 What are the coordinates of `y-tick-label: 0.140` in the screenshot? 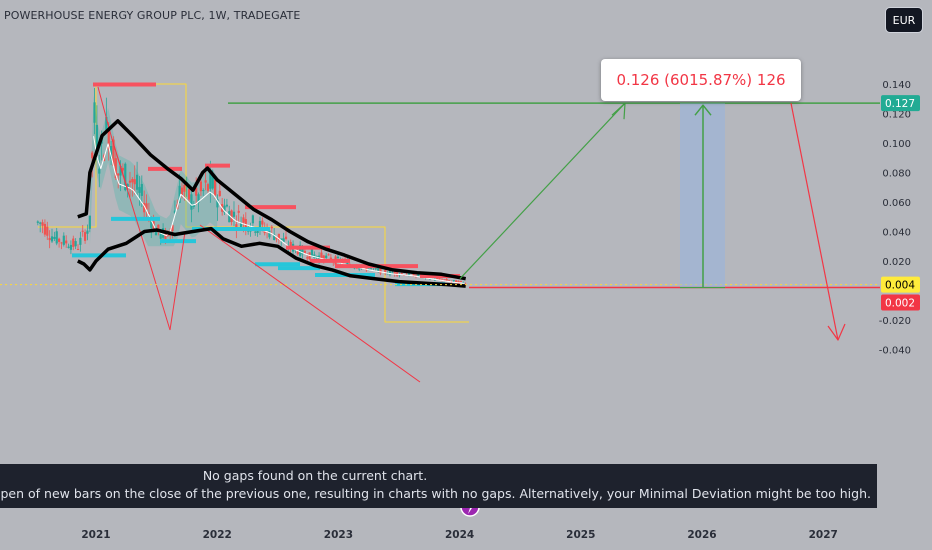 It's located at (896, 85).